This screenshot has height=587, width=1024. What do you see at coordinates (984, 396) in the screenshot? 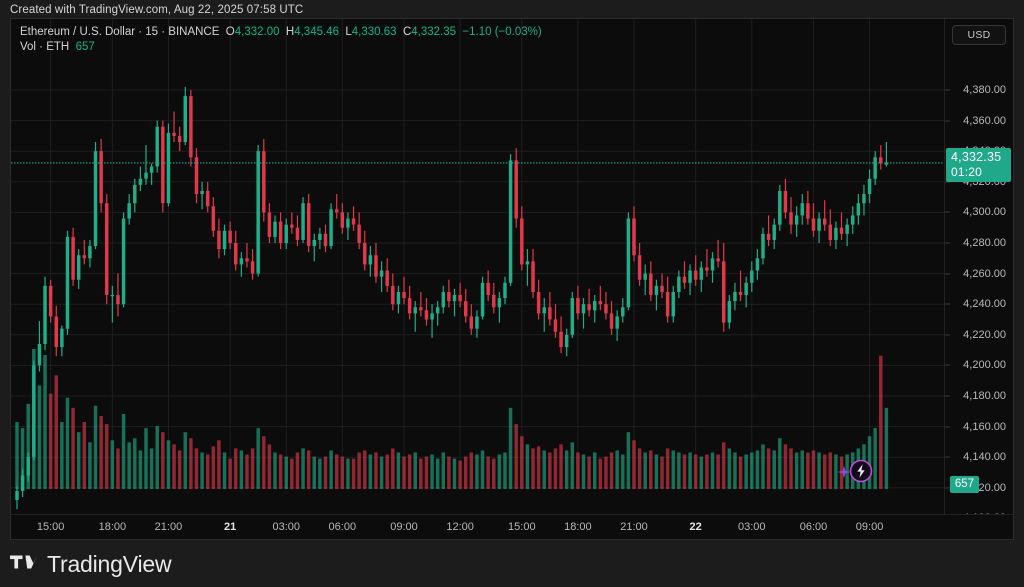
I see `price-tick-label: 4,180.00` at bounding box center [984, 396].